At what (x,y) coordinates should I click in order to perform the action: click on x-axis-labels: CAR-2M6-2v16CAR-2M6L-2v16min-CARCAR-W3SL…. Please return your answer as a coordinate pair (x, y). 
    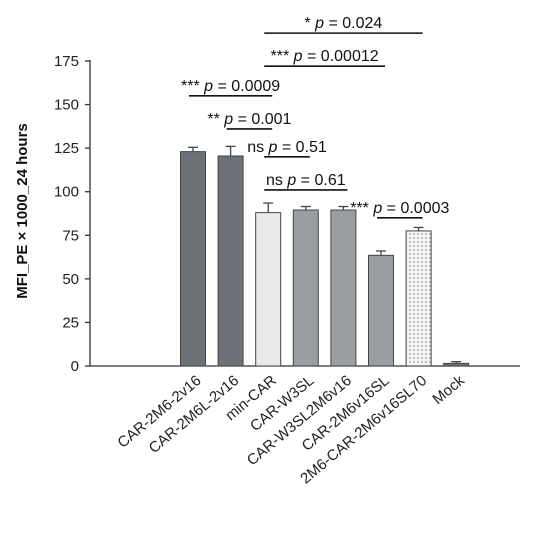
    Looking at the image, I should click on (291, 430).